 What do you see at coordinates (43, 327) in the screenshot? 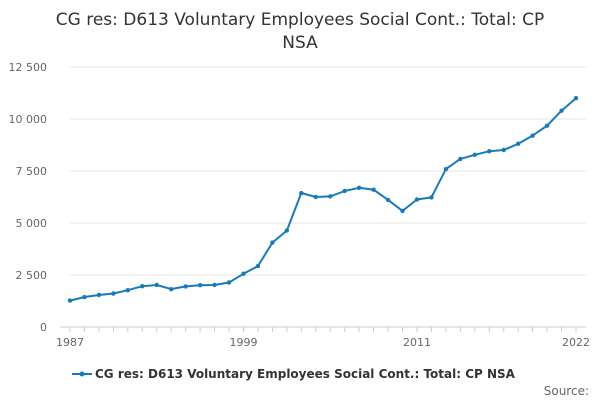
I see `y-tick-label: 0` at bounding box center [43, 327].